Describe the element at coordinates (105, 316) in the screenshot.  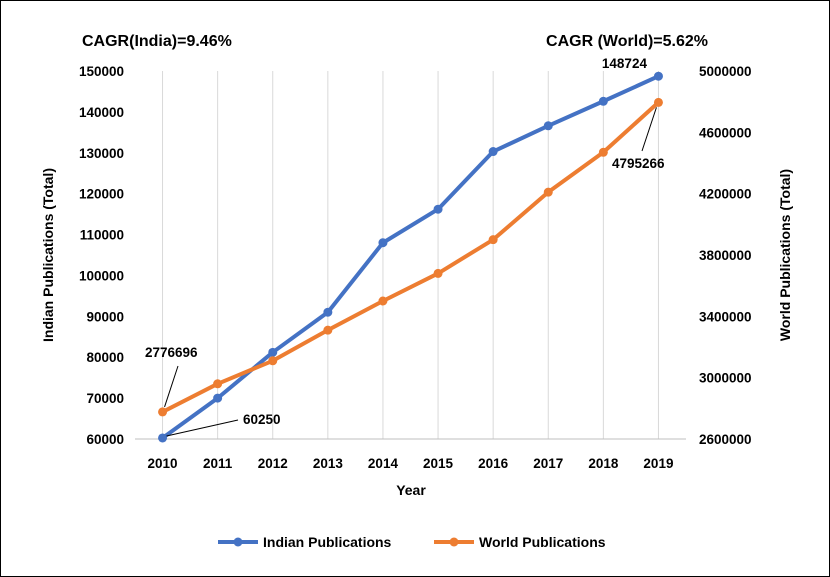
I see `left-tick-label: 90000` at that location.